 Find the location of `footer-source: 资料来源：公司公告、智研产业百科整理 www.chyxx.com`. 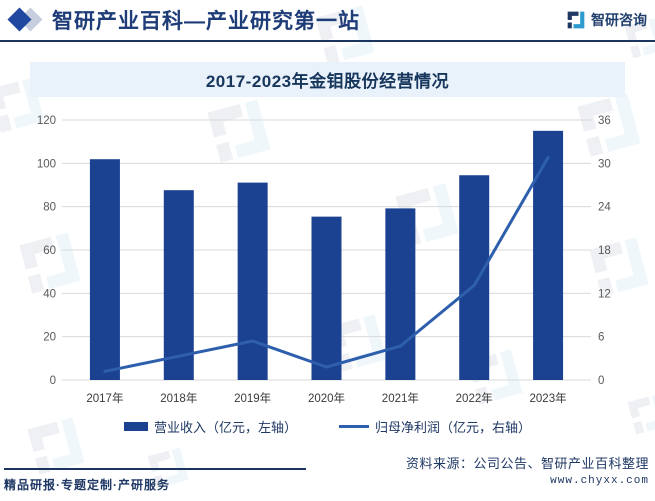

footer-source: 资料来源：公司公告、智研产业百科整理 www.chyxx.com is located at coordinates (527, 470).